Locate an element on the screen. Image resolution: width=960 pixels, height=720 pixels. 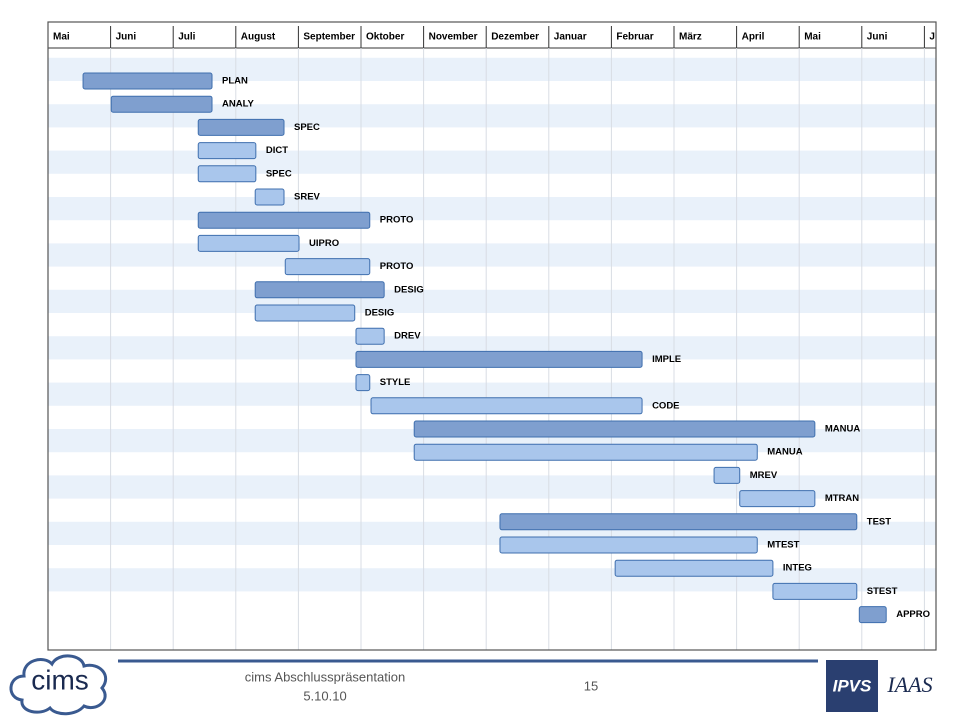
page-number: 15 is located at coordinates (591, 685).